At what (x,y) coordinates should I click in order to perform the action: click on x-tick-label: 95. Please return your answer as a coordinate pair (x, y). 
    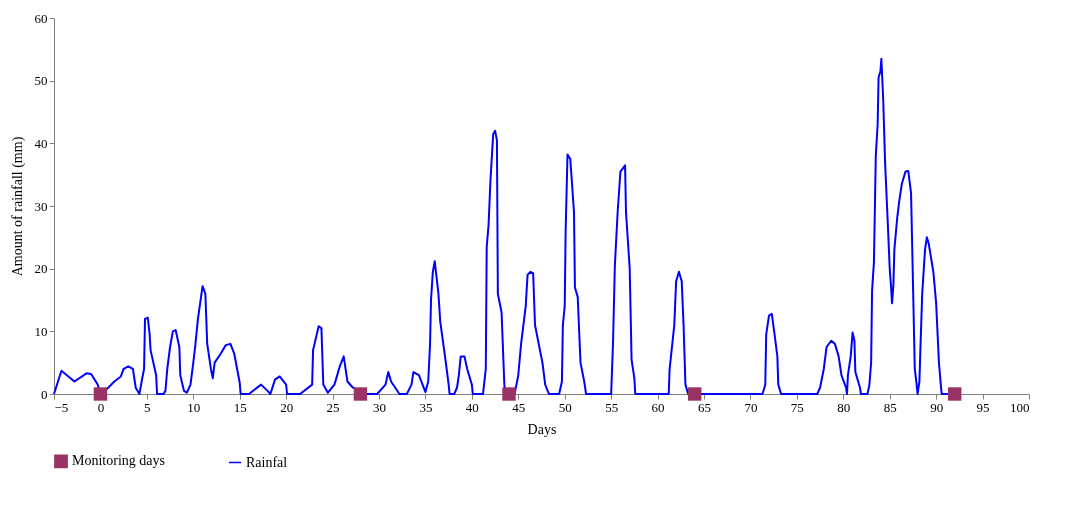
    Looking at the image, I should click on (983, 407).